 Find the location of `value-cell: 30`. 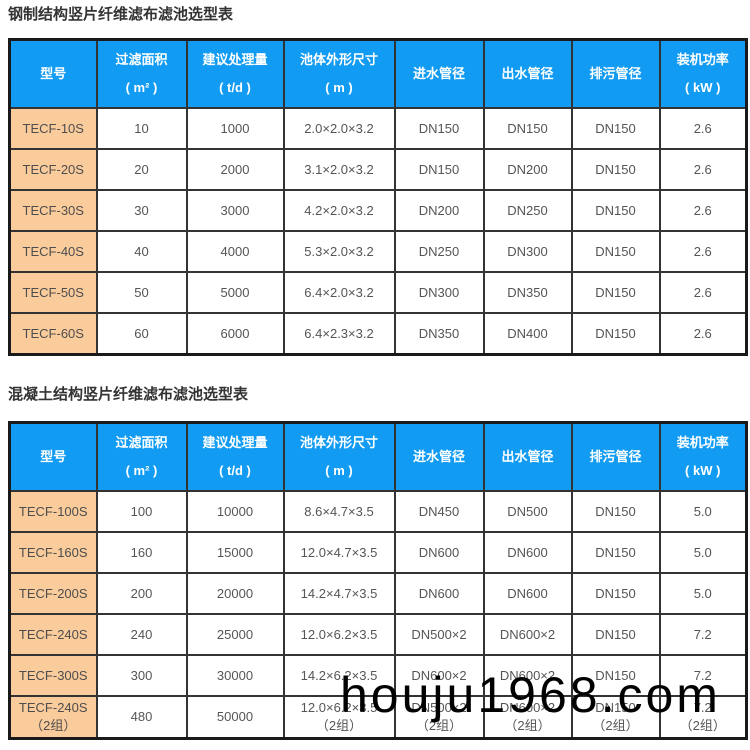

value-cell: 30 is located at coordinates (141, 210).